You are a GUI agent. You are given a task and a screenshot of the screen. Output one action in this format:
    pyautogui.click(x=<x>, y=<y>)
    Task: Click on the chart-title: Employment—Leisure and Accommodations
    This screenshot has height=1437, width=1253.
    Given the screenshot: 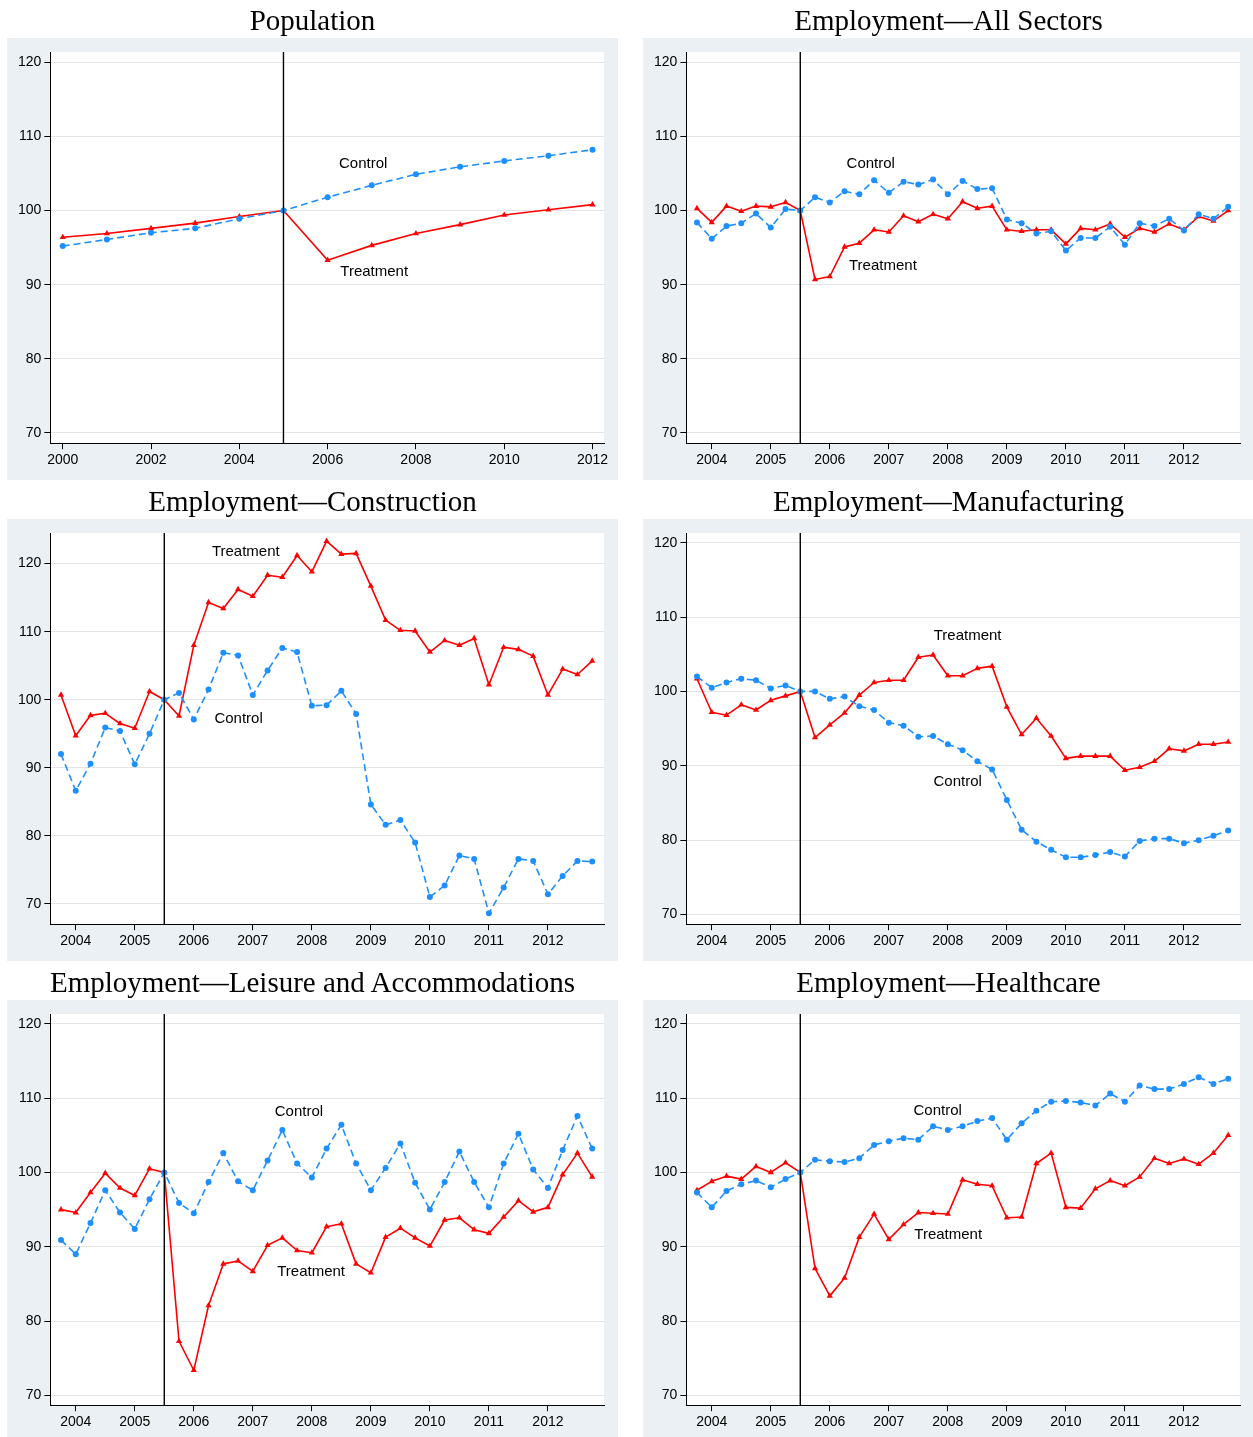 What is the action you would take?
    pyautogui.click(x=312, y=982)
    